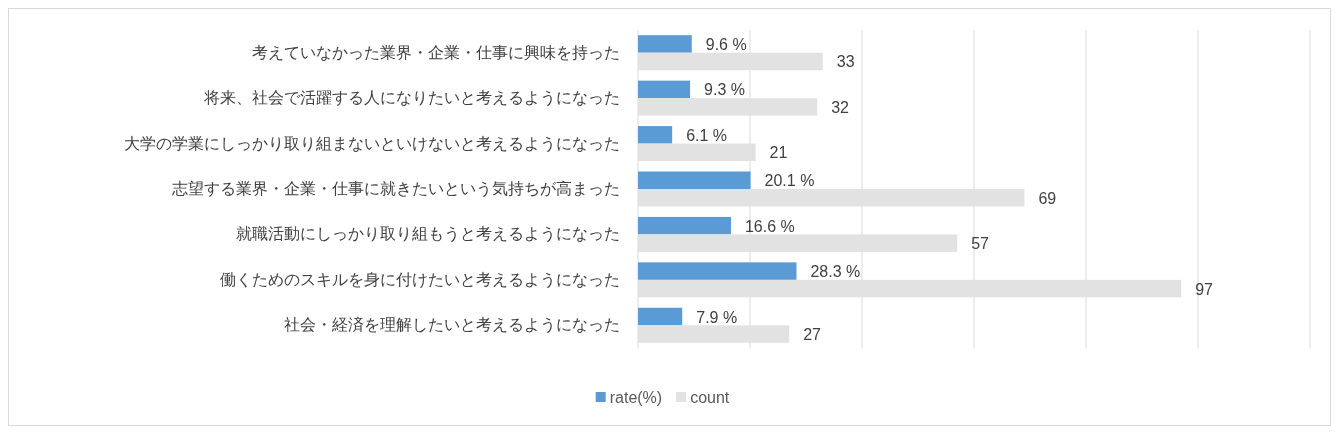  I want to click on data-label: 16.6 %, so click(769, 226).